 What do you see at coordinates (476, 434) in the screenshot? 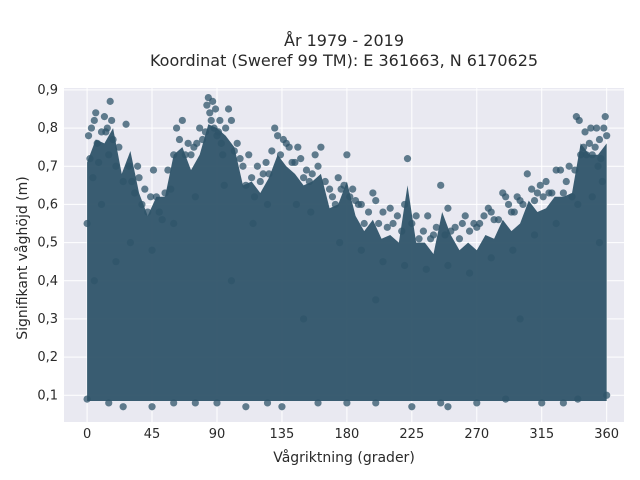
I see `x-tick-label: 270` at bounding box center [476, 434].